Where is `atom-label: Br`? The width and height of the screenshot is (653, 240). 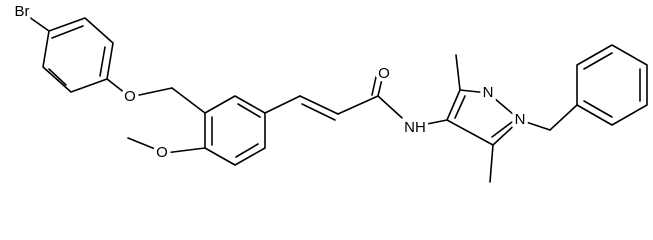 atom-label: Br is located at coordinates (22, 11).